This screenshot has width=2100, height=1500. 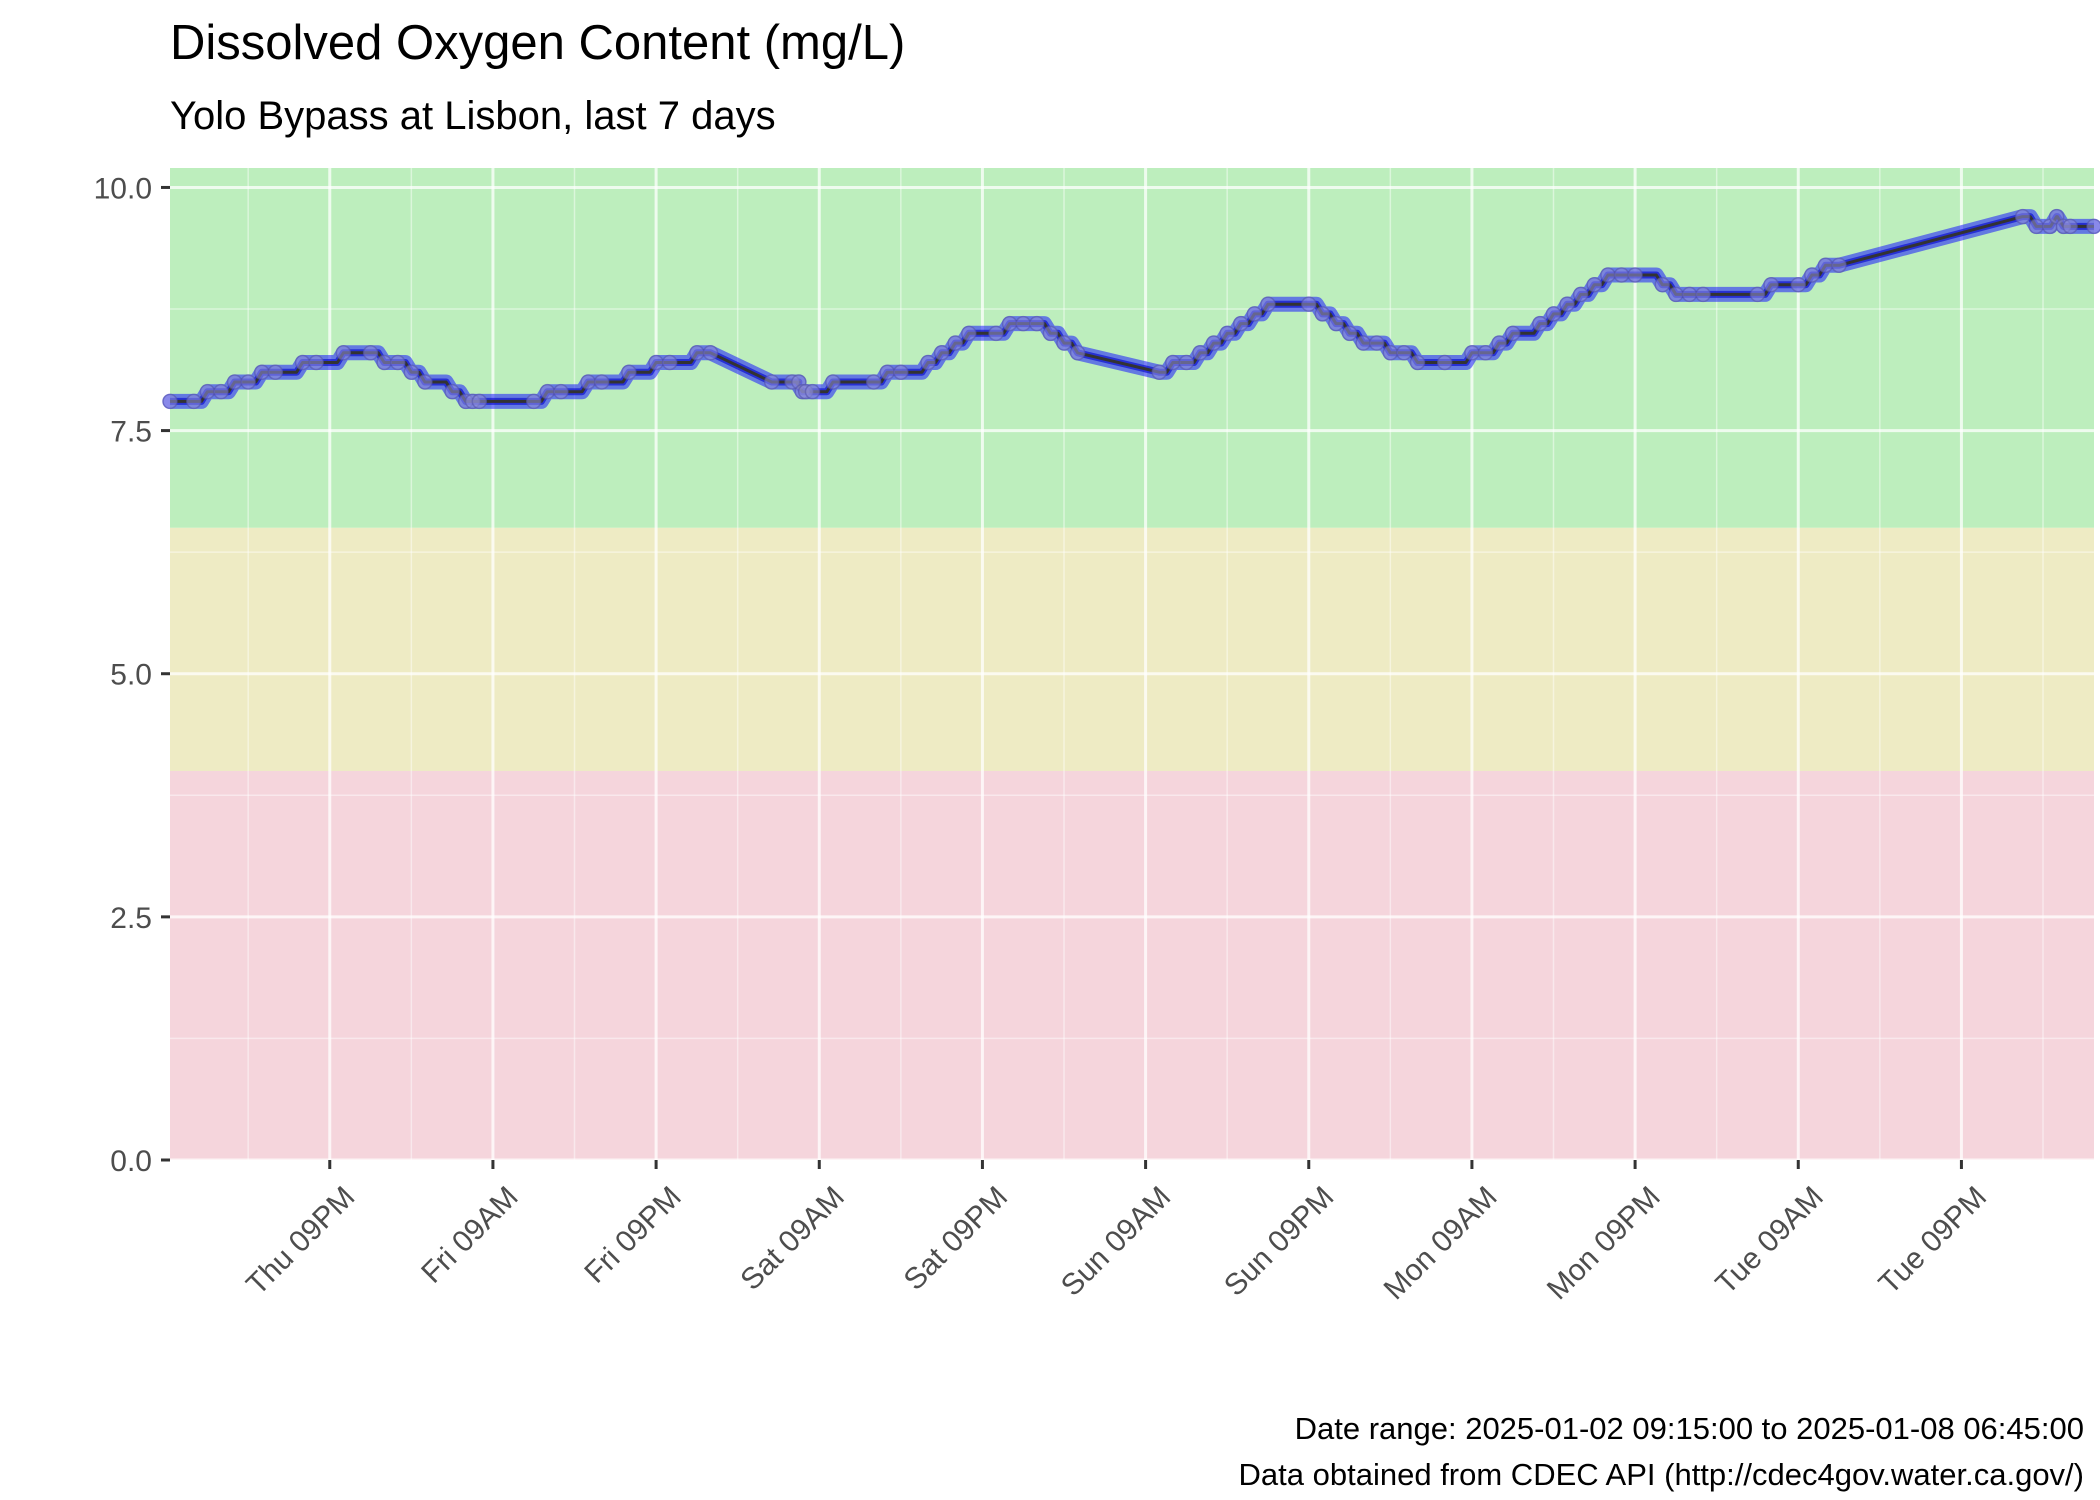 I want to click on y-tick-label: 5.0, so click(x=131, y=675).